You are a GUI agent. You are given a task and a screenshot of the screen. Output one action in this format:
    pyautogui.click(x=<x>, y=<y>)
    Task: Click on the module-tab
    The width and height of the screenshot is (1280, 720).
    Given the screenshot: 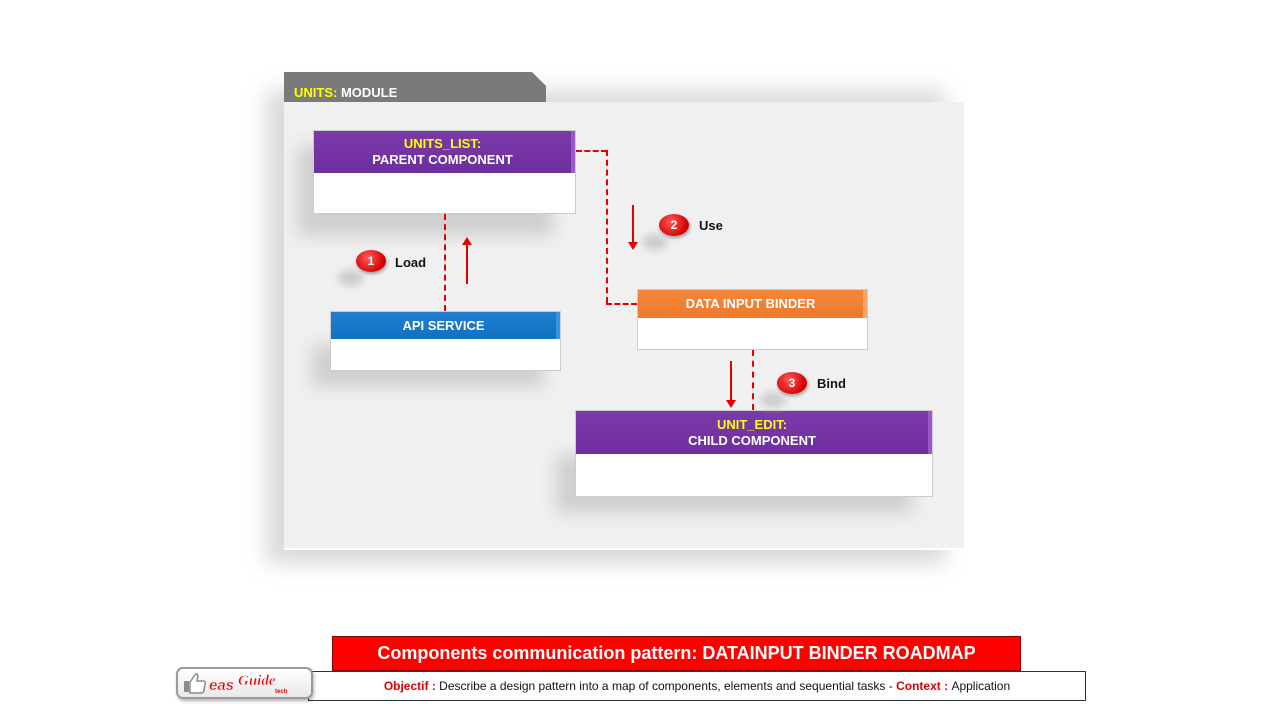 What is the action you would take?
    pyautogui.click(x=415, y=87)
    